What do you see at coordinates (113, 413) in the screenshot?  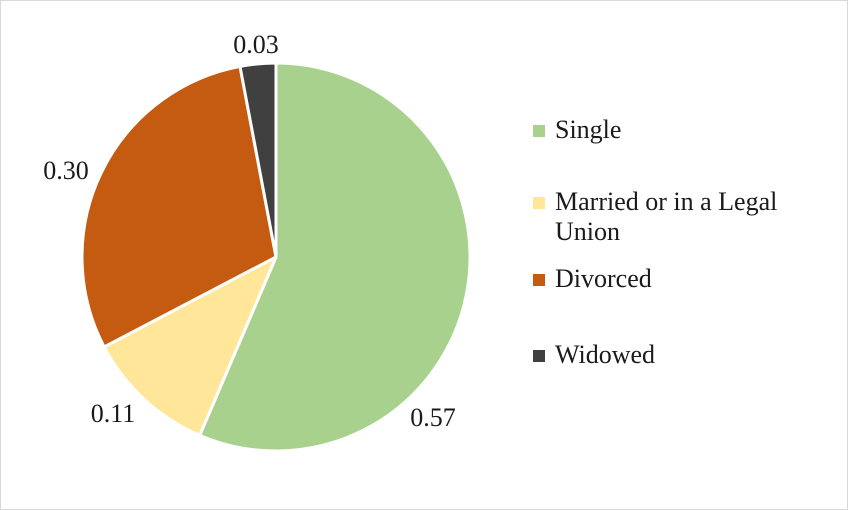 I see `data-label-married: 0.11` at bounding box center [113, 413].